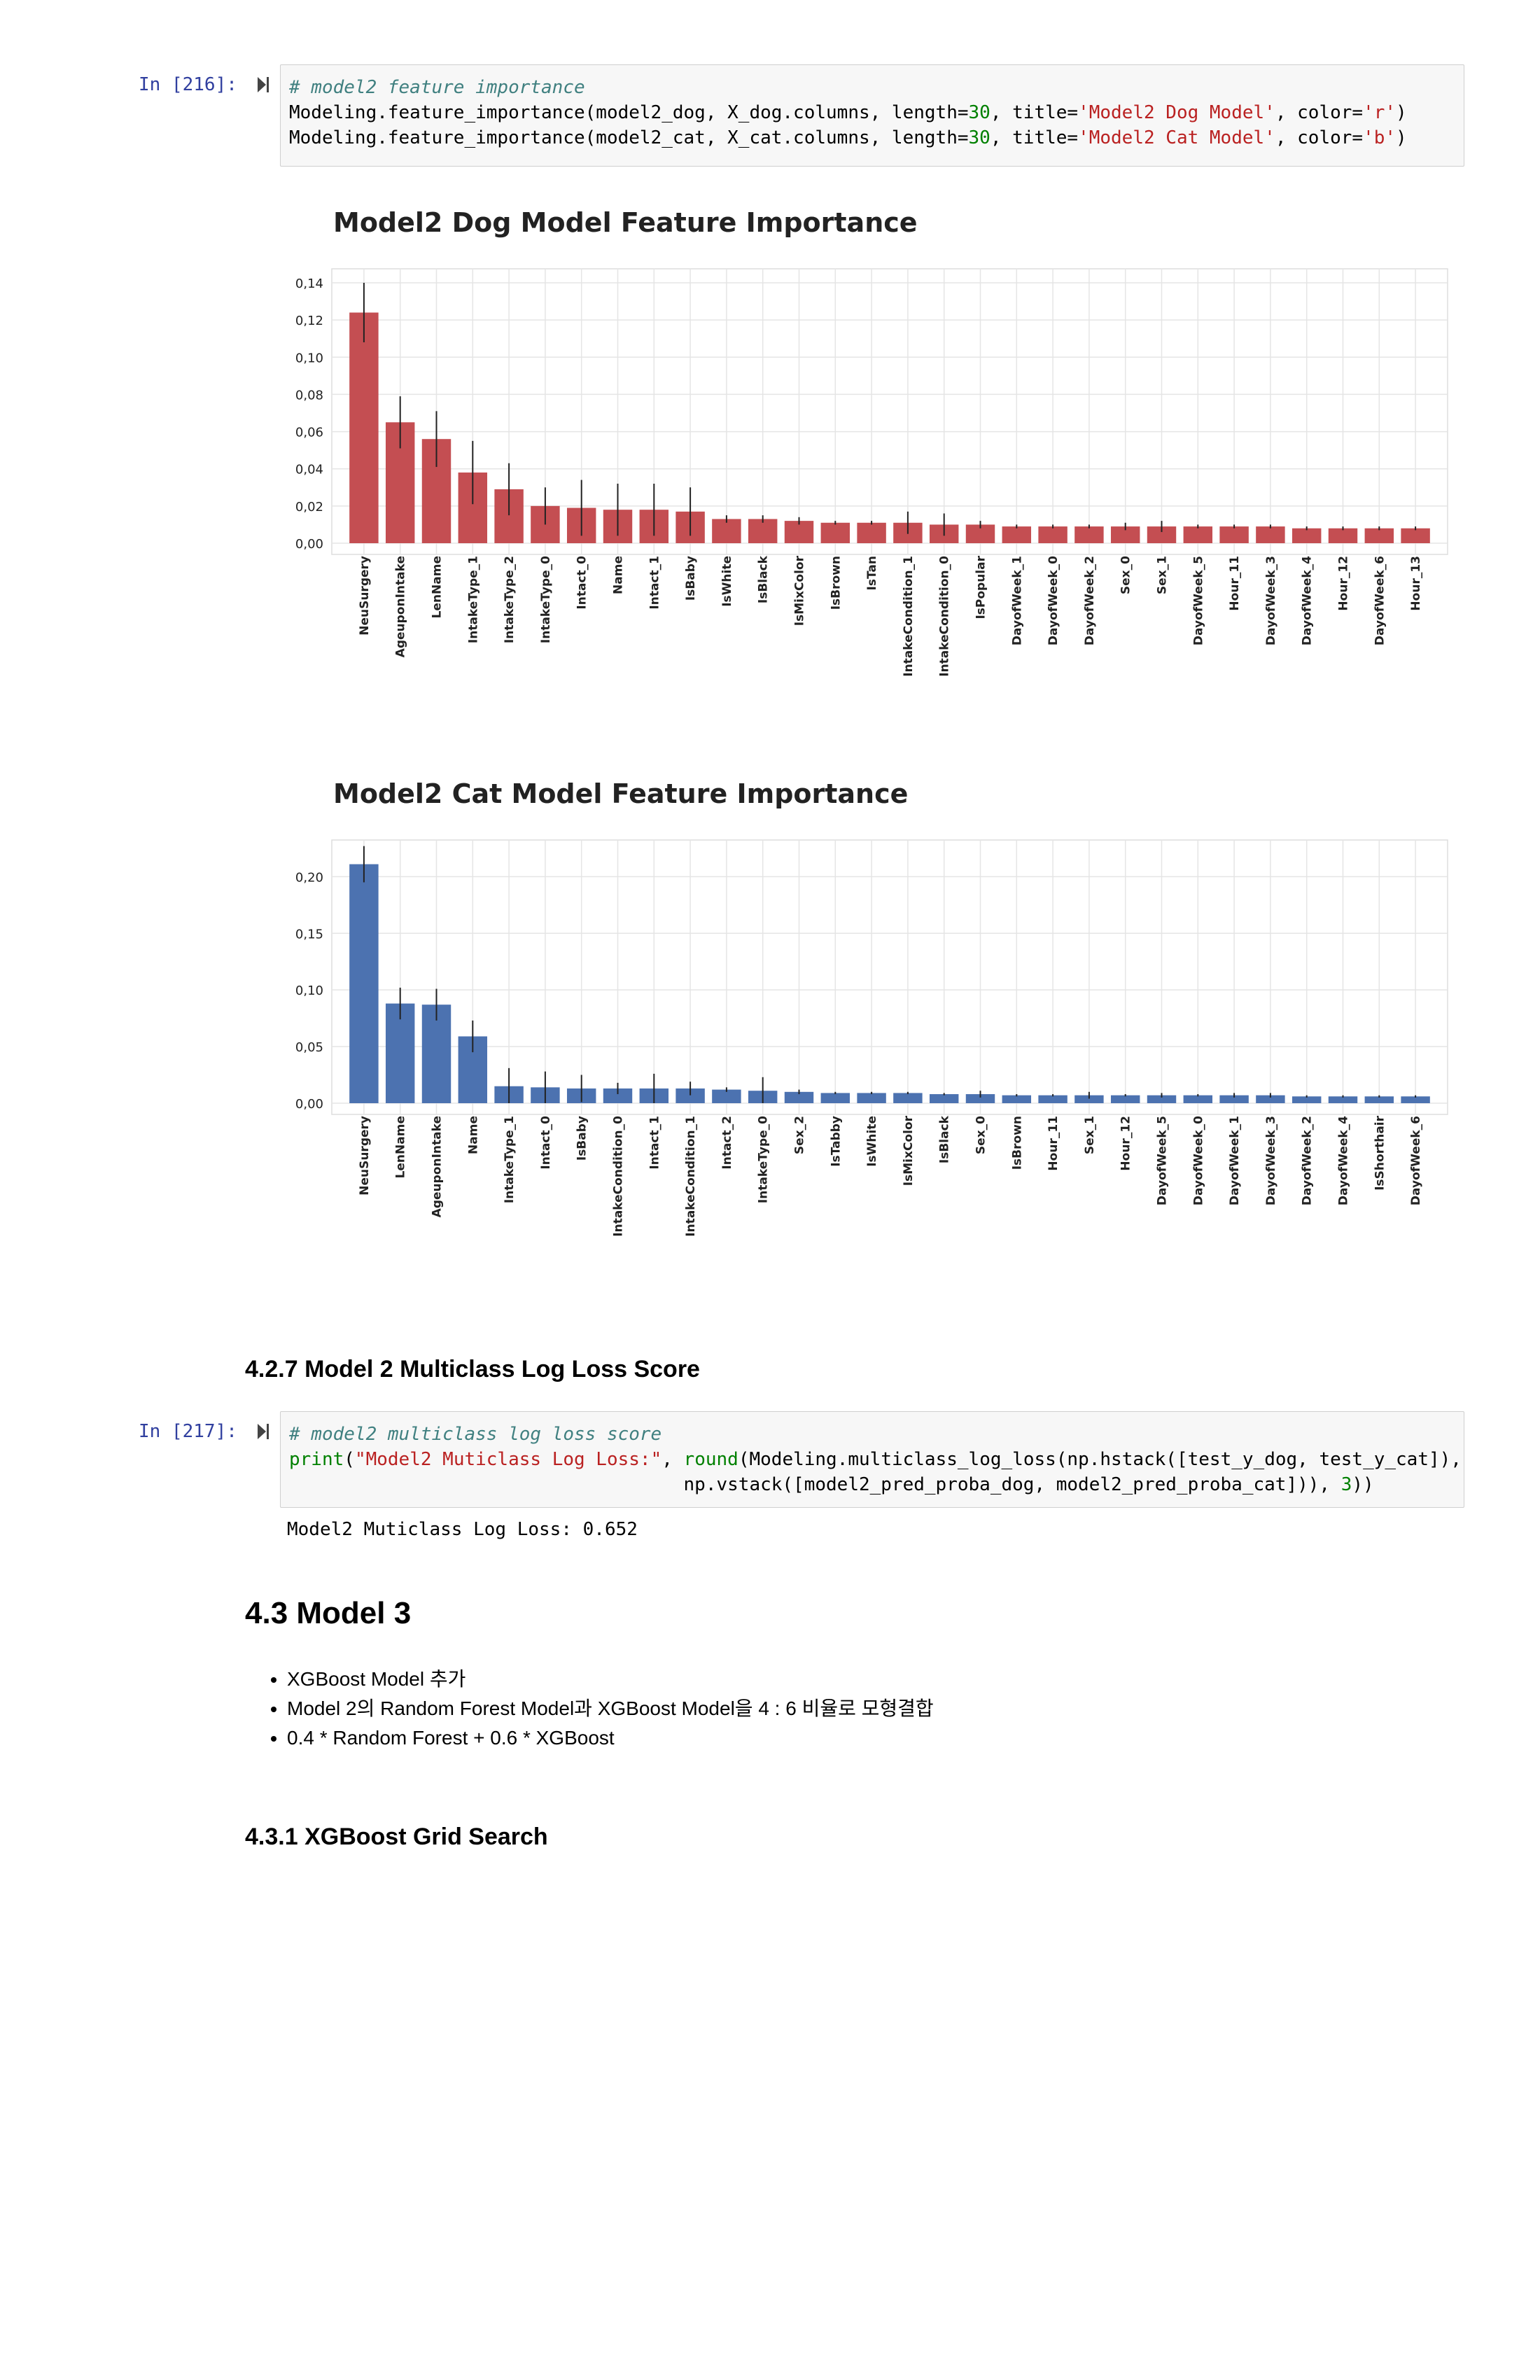 The height and width of the screenshot is (2380, 1540). Describe the element at coordinates (621, 793) in the screenshot. I see `chart-title: Model2 Cat Model Feature Importance` at that location.